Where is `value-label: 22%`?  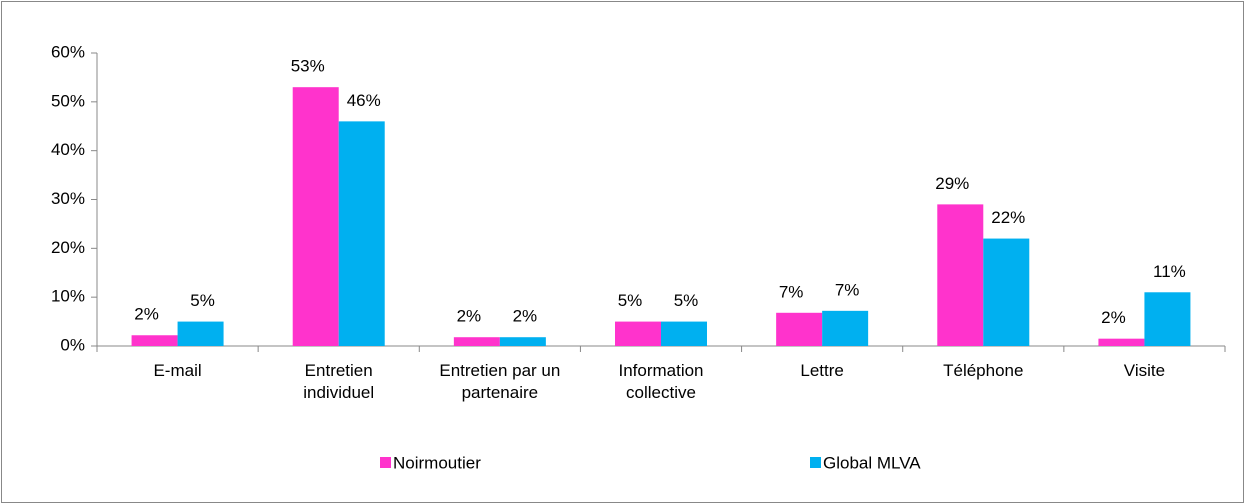 value-label: 22% is located at coordinates (1008, 217).